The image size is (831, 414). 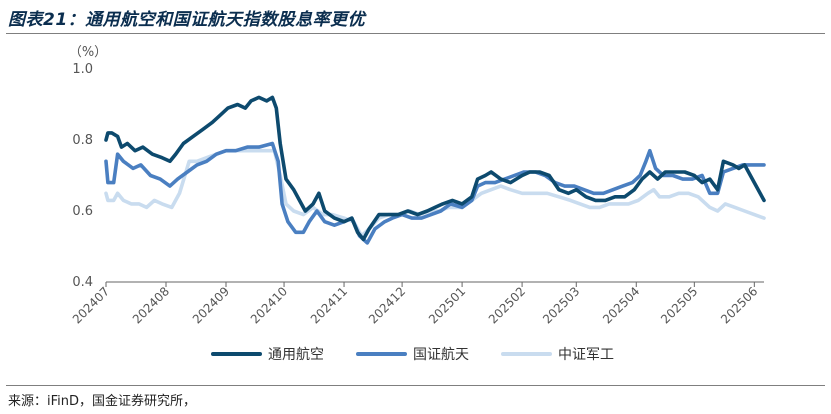 What do you see at coordinates (211, 305) in the screenshot?
I see `x-tick-label: 202409` at bounding box center [211, 305].